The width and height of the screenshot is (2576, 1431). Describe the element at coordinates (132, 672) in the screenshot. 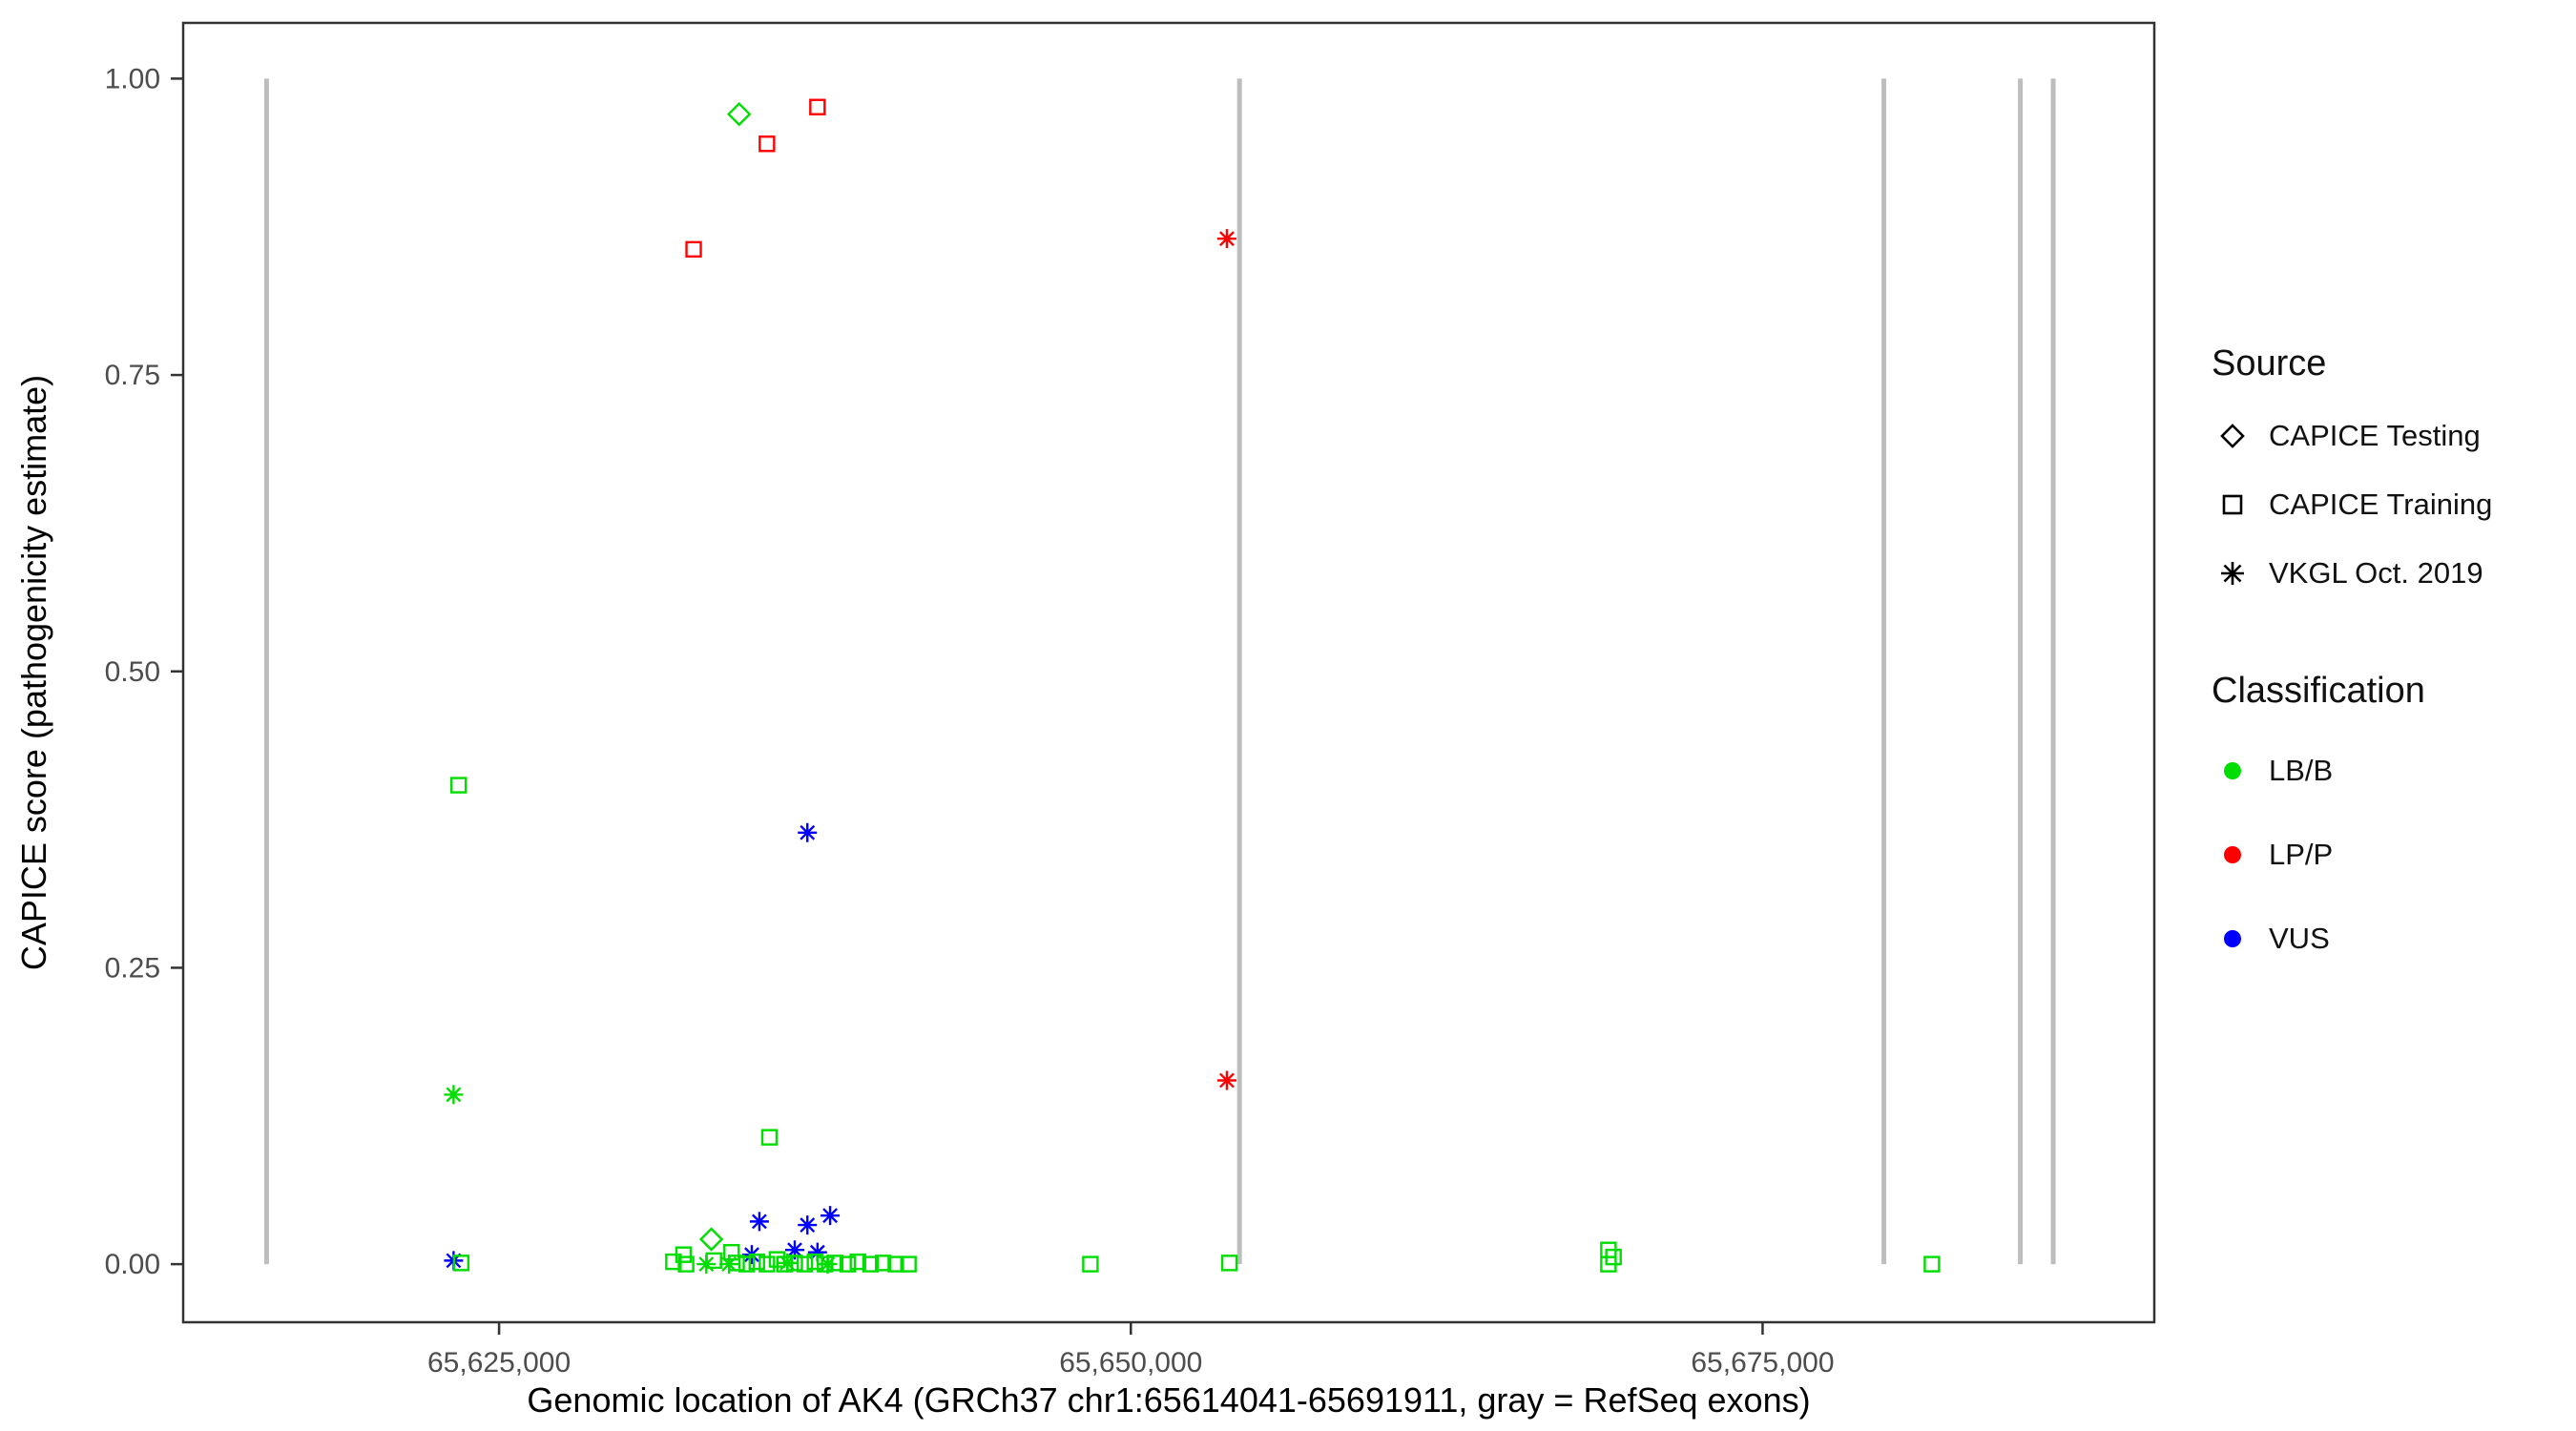

I see `y-tick-label: 0.50` at that location.